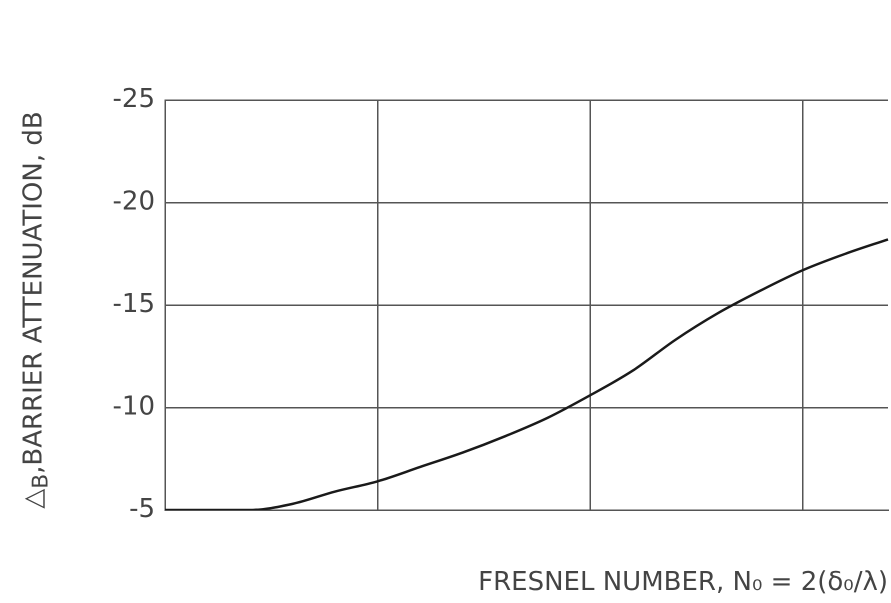 Image resolution: width=891 pixels, height=603 pixels. Describe the element at coordinates (683, 582) in the screenshot. I see `x-axis-title: FRESNEL NUMBER, N₀ = 2(δ₀/λ)` at that location.